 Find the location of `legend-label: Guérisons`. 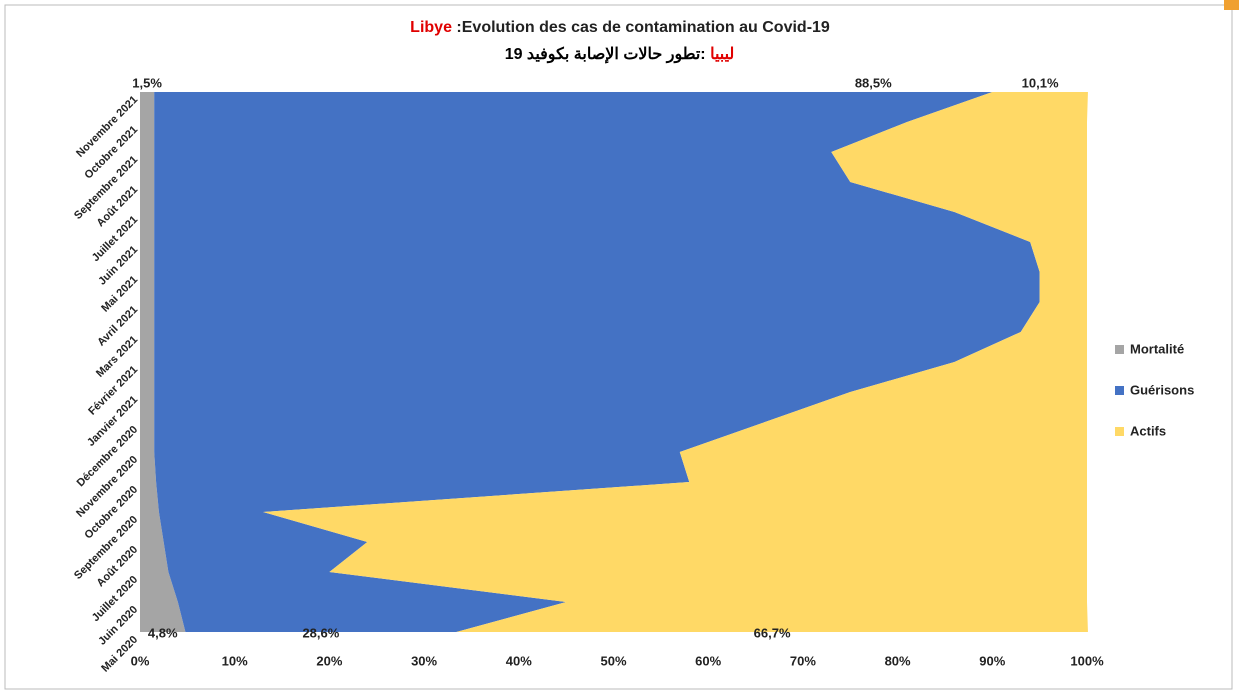

legend-label: Guérisons is located at coordinates (1162, 389).